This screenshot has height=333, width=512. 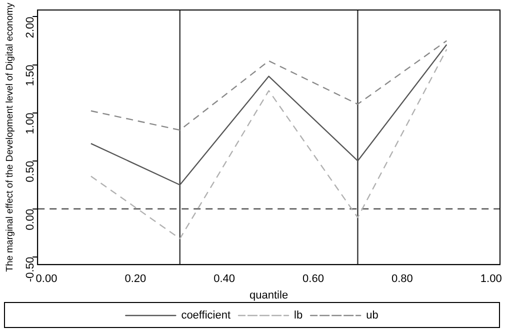 What do you see at coordinates (30, 269) in the screenshot?
I see `y-tick-label: -0.50` at bounding box center [30, 269].